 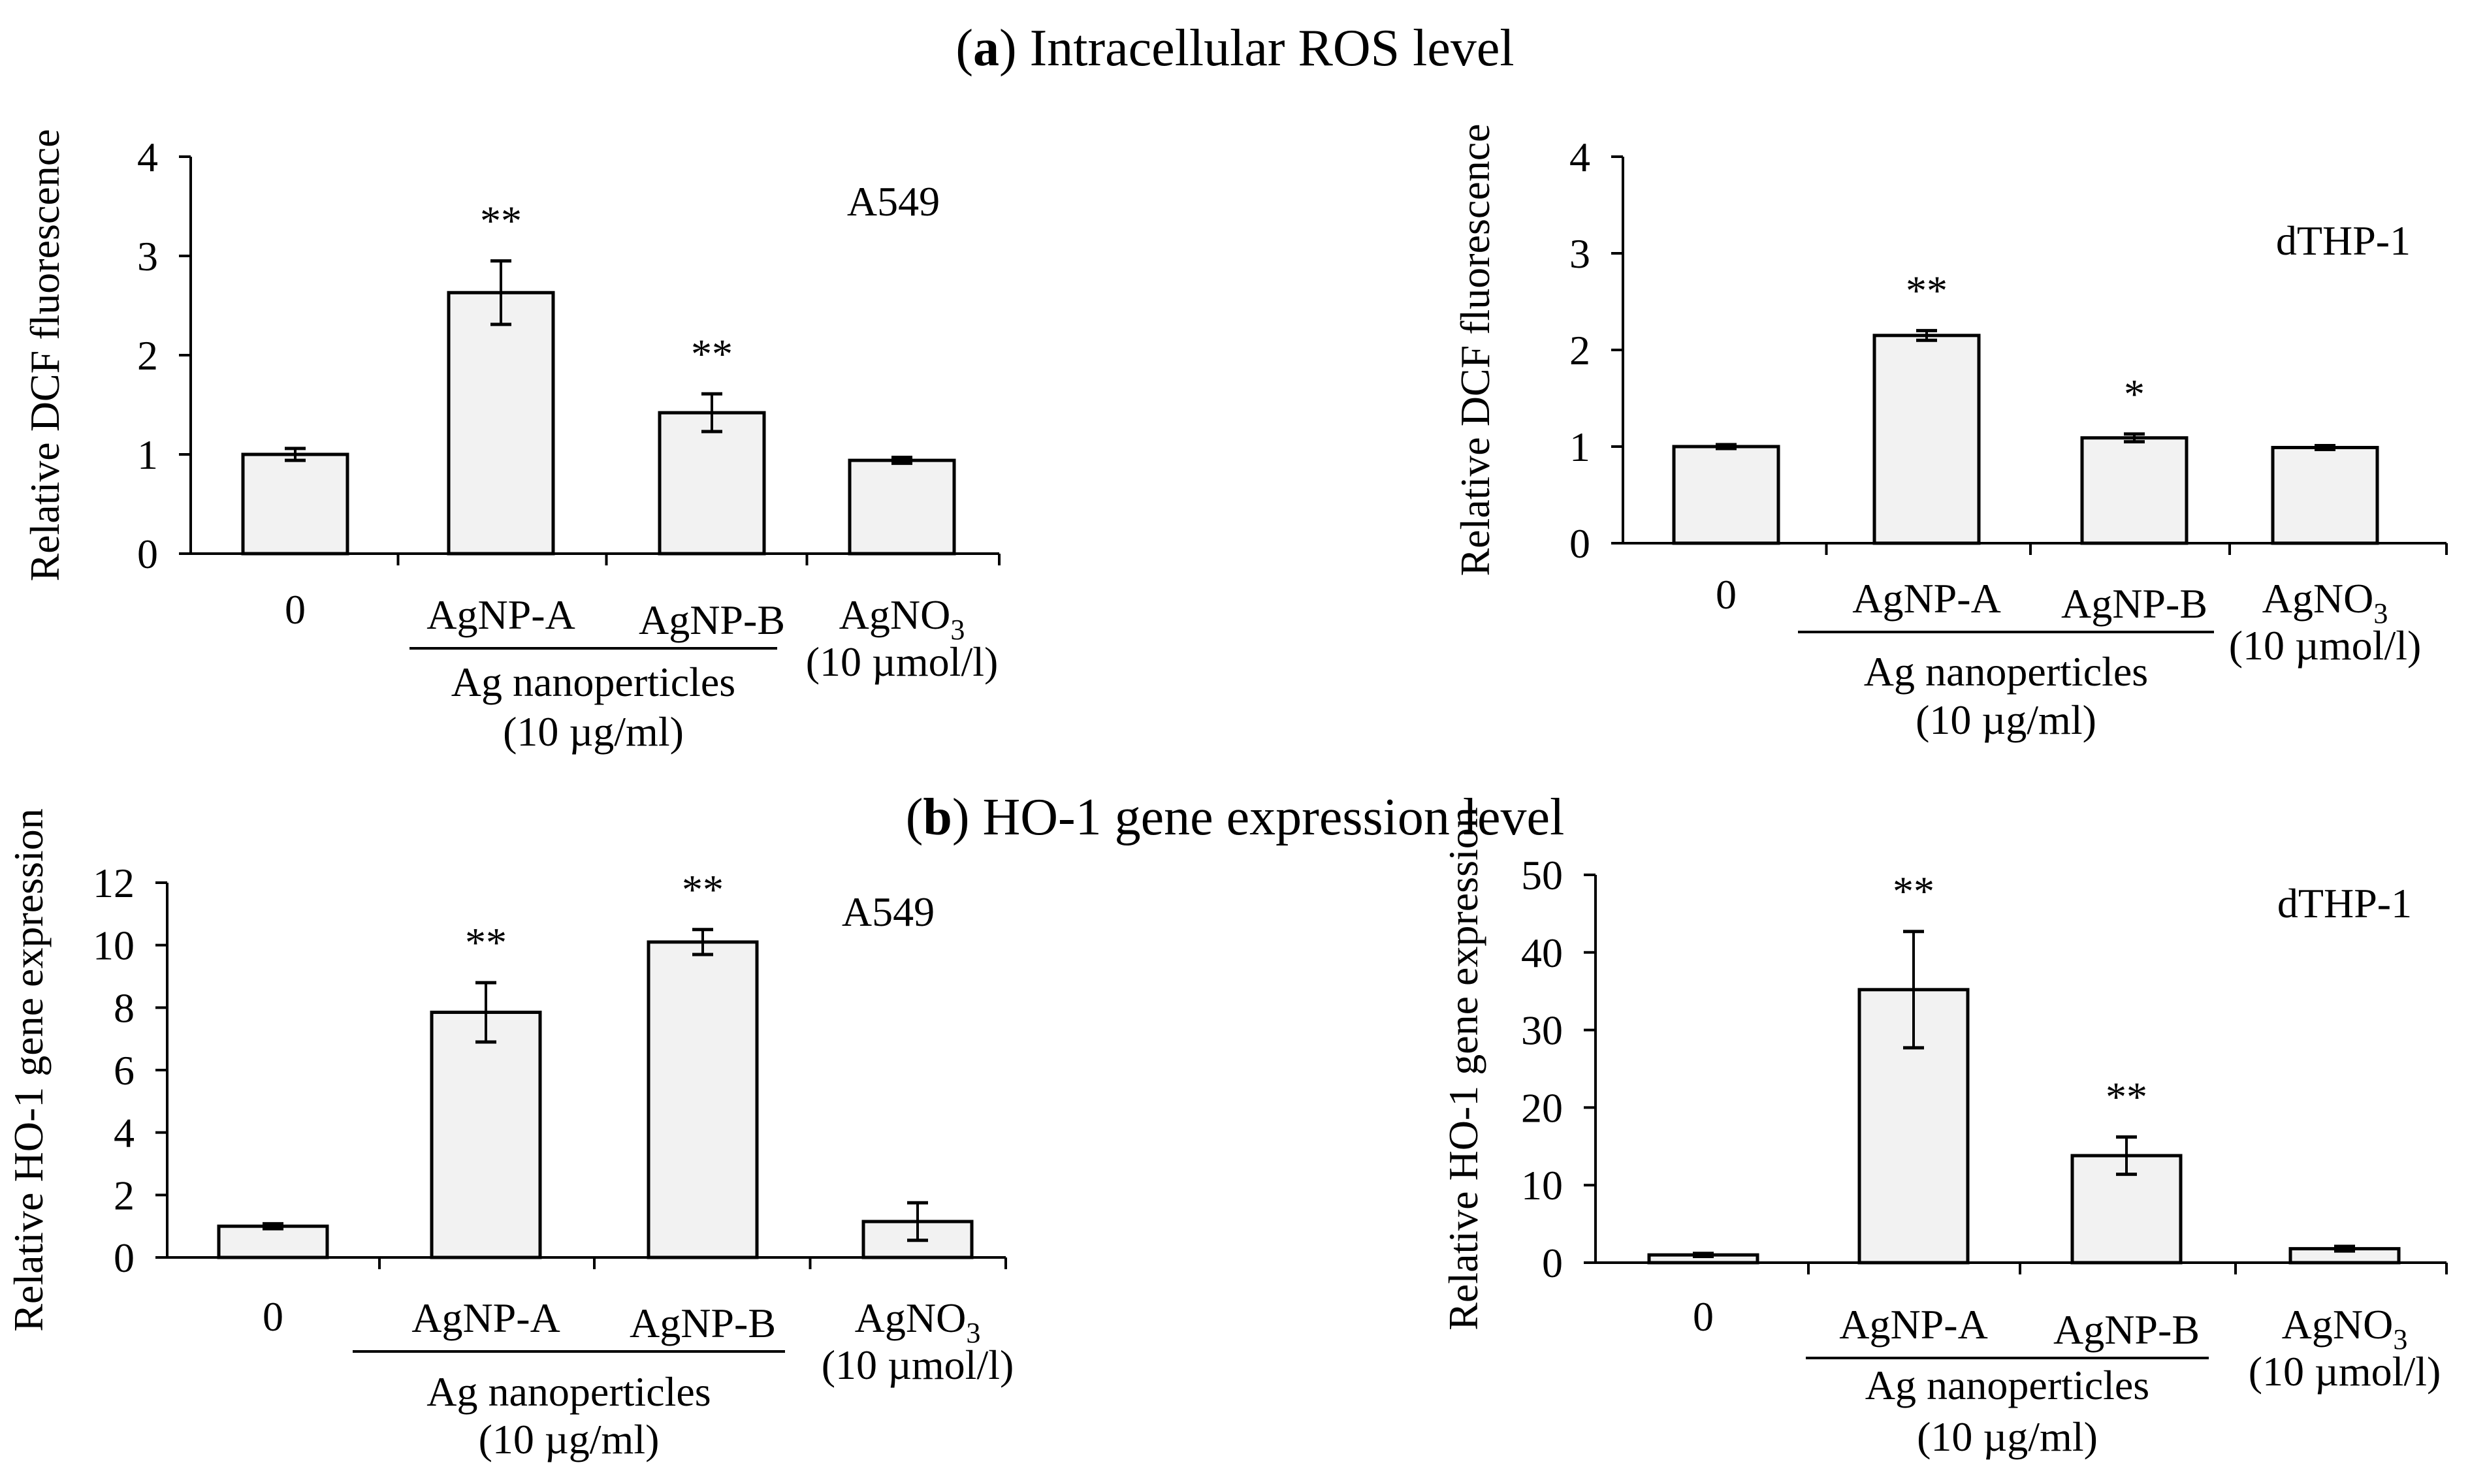 What do you see at coordinates (124, 1070) in the screenshot?
I see `y-tick-label: 6` at bounding box center [124, 1070].